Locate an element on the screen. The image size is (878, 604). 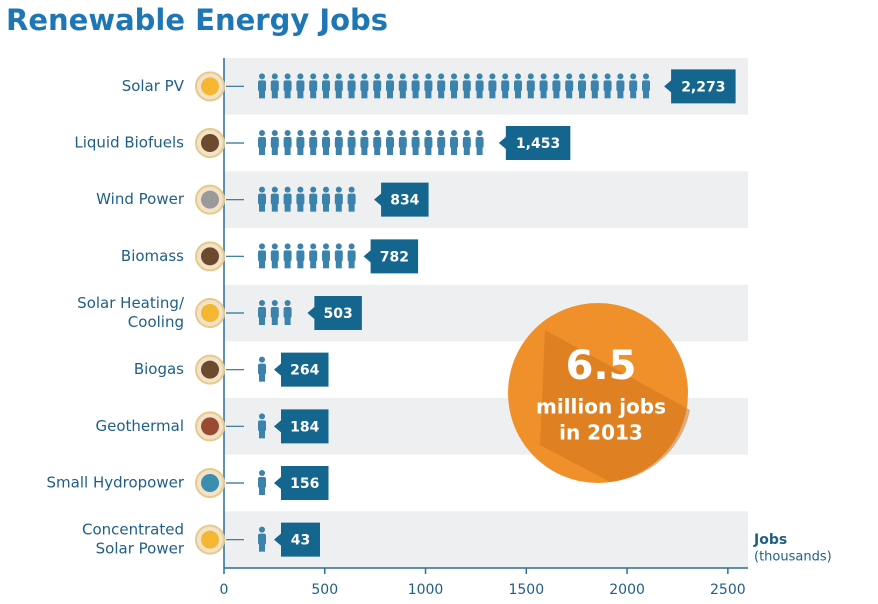
category-label: Concentrated is located at coordinates (133, 530).